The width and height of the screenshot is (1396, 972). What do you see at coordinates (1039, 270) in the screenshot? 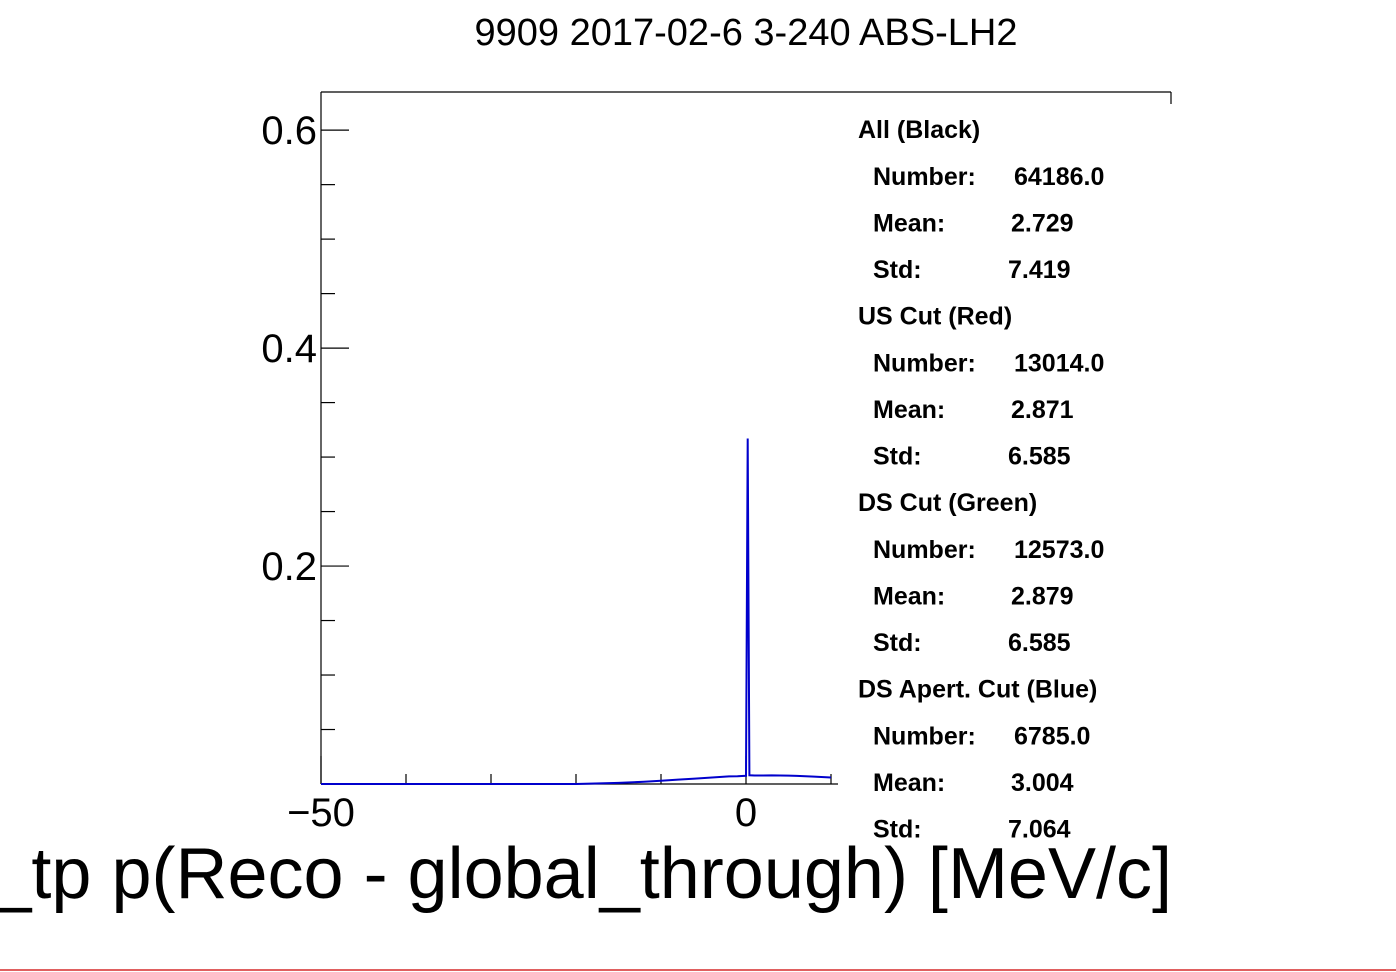
I see `stats-std-value: 7.419` at bounding box center [1039, 270].